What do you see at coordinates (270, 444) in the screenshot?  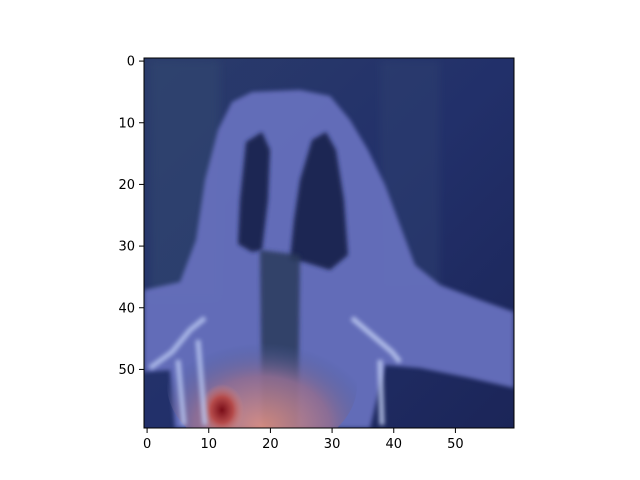 I see `x-tick-label: 20` at bounding box center [270, 444].